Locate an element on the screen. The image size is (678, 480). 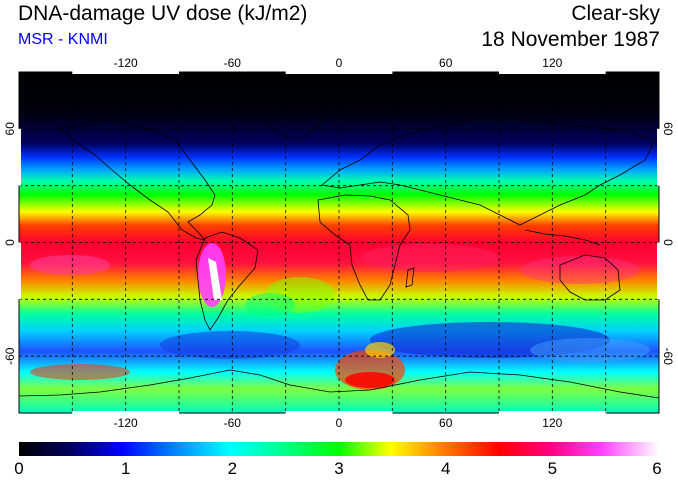
latitude-labels-left: 60 0 -60 is located at coordinates (10, 243).